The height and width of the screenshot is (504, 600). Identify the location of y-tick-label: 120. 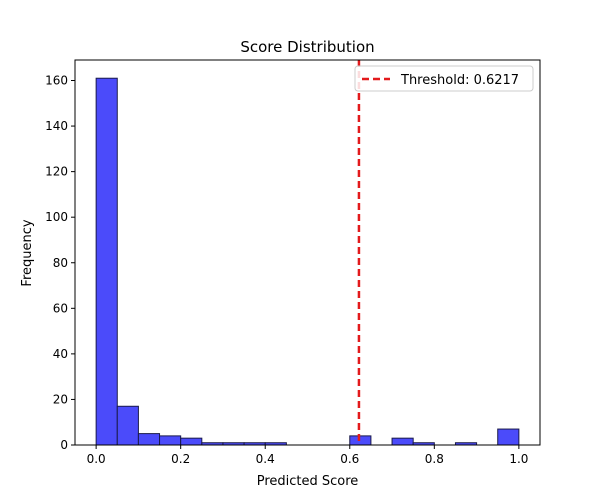
(56, 172).